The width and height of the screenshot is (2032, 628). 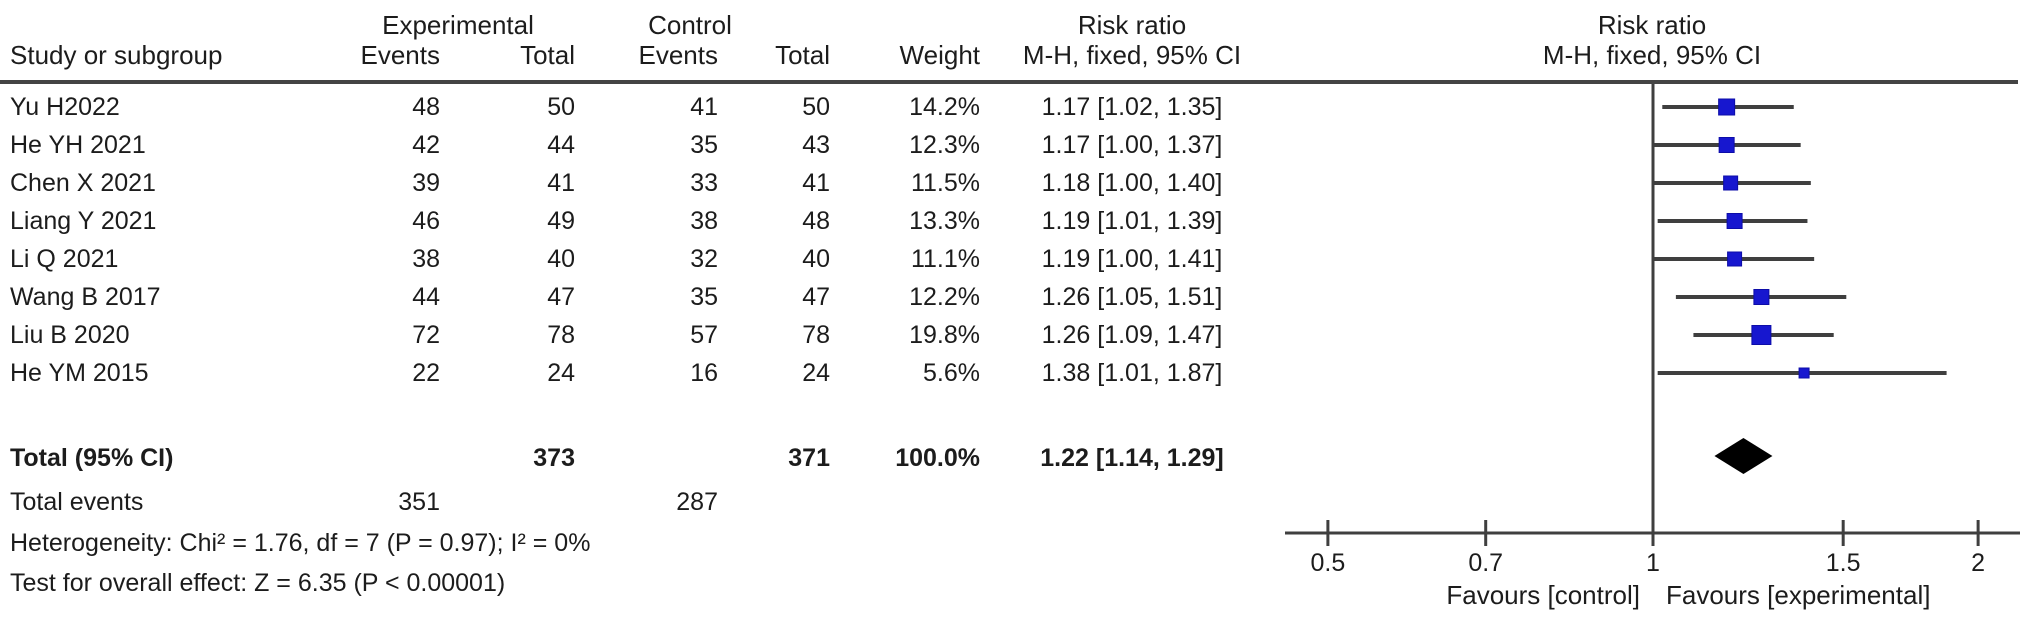 I want to click on study-name: Li Q 2021, so click(x=64, y=259).